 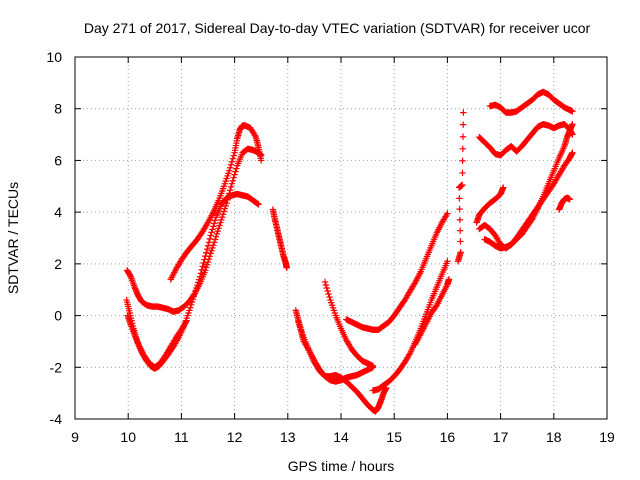 I want to click on x-tick-label: 15, so click(x=394, y=437).